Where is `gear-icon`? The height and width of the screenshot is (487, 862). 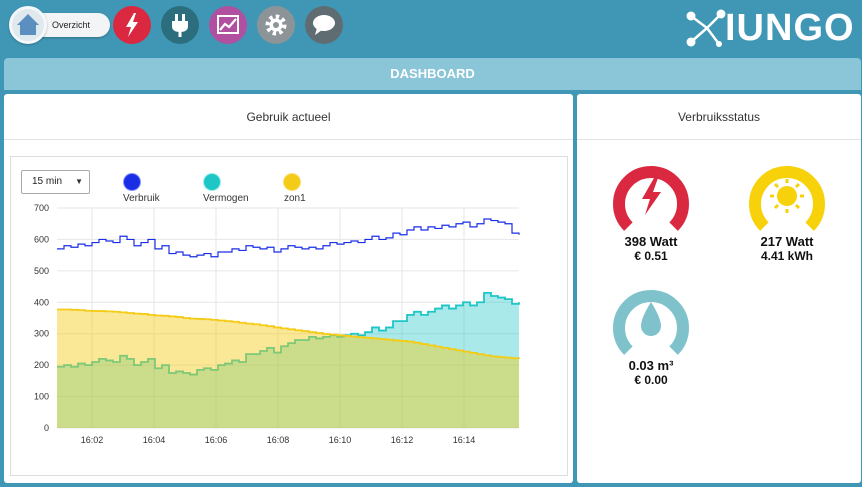
gear-icon is located at coordinates (276, 25).